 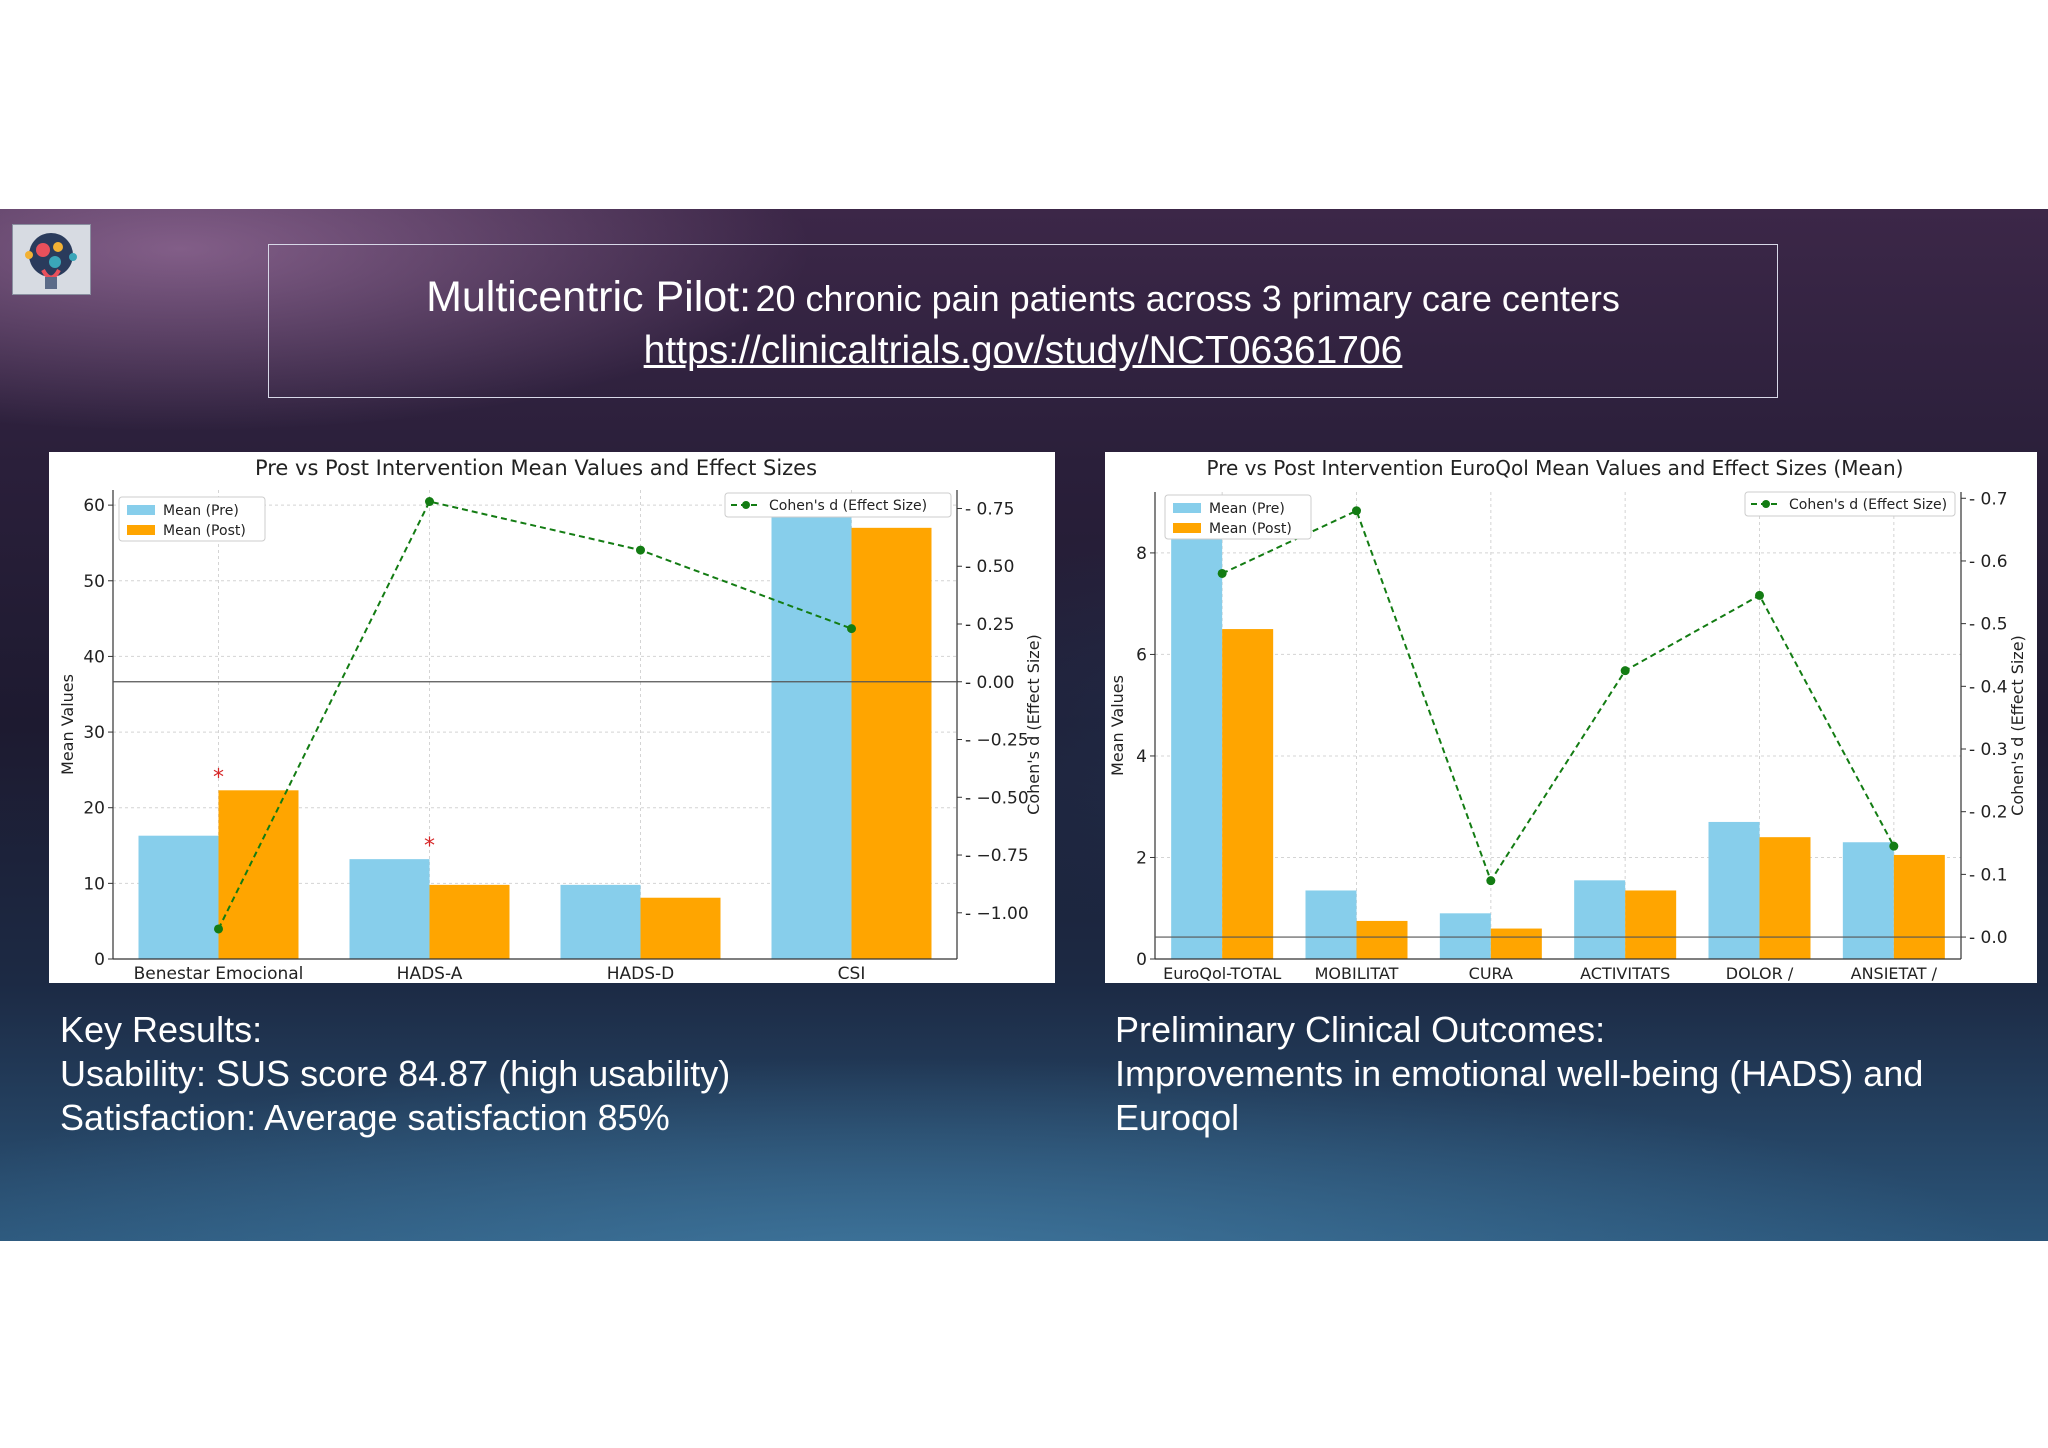 What do you see at coordinates (1625, 973) in the screenshot?
I see `category-label: ACTIVITATS` at bounding box center [1625, 973].